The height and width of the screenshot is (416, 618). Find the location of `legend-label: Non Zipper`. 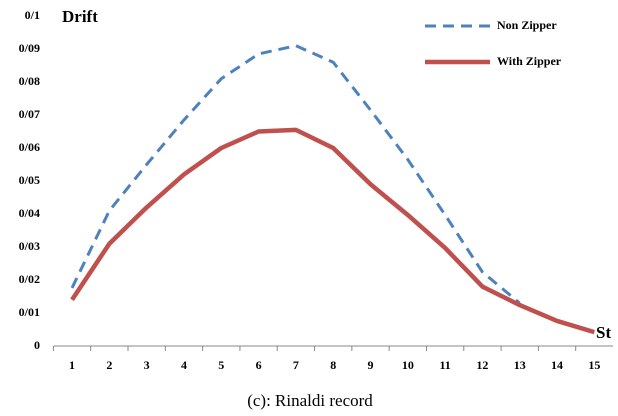

legend-label: Non Zipper is located at coordinates (527, 25).